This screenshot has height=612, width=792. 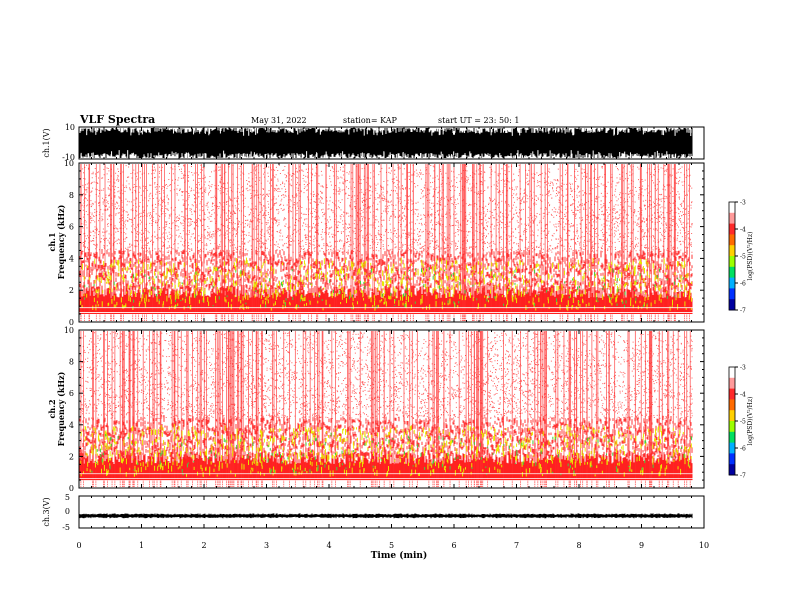 What do you see at coordinates (69, 409) in the screenshot?
I see `ch2-freq-tick-labels: 0 2 4 6 8 10` at bounding box center [69, 409].